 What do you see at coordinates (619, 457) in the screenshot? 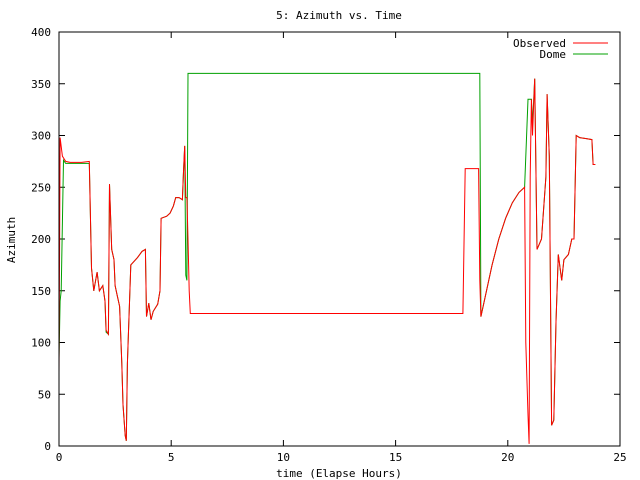
I see `x-tick-label: 25` at bounding box center [619, 457].